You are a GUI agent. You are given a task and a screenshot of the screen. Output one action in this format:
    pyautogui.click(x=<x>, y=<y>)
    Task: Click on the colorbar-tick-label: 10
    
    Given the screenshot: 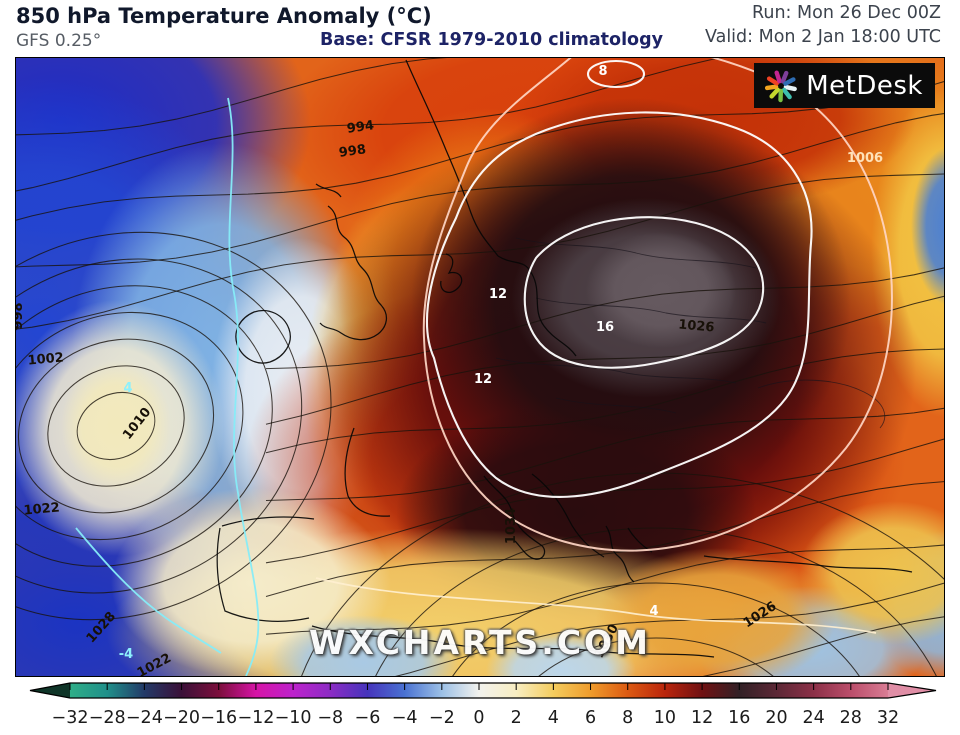 What is the action you would take?
    pyautogui.click(x=665, y=718)
    